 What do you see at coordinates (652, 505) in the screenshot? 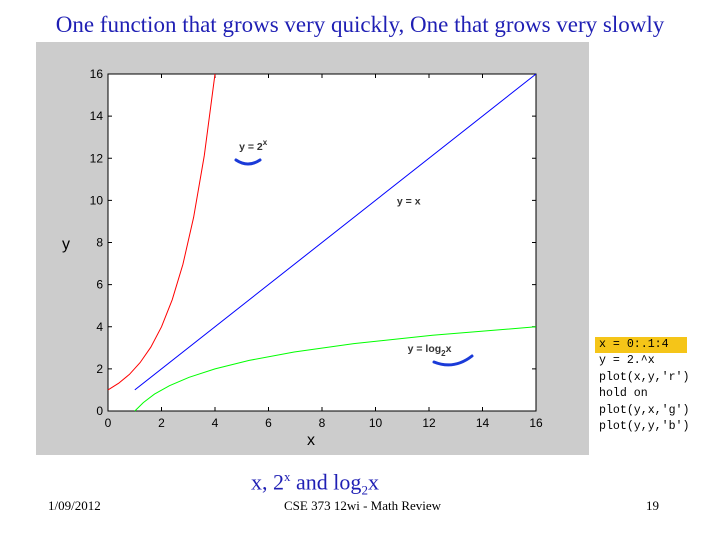
I see `page-number: 19` at bounding box center [652, 505].